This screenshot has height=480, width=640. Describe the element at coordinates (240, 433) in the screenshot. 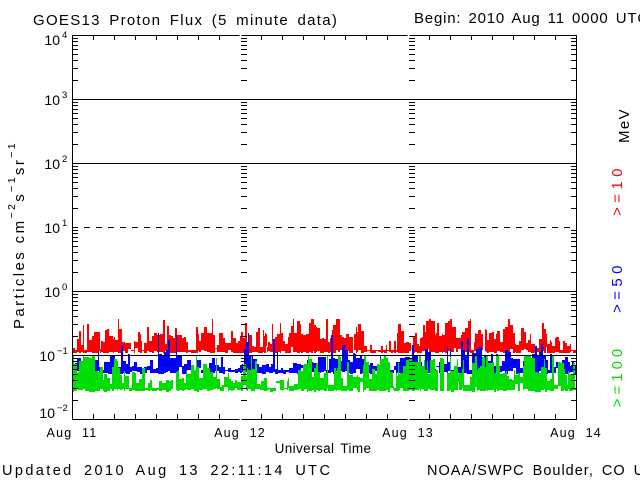

I see `svg-text: Aug 12` at that location.